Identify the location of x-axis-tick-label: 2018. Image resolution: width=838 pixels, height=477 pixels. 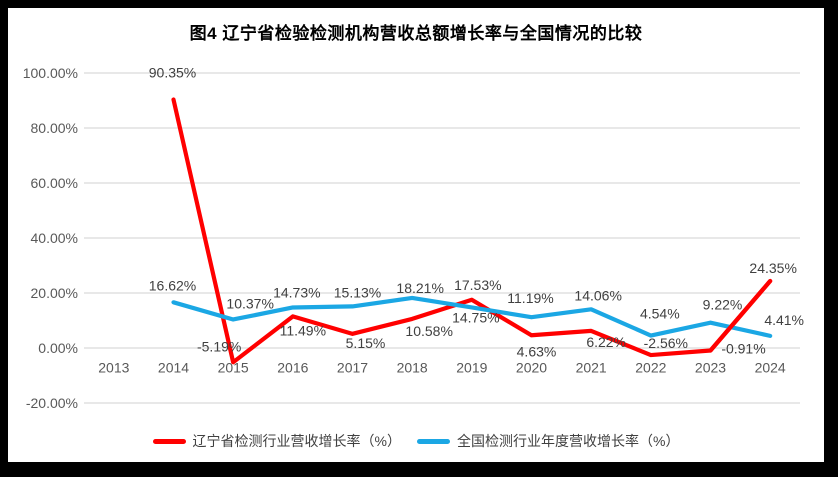
(412, 368).